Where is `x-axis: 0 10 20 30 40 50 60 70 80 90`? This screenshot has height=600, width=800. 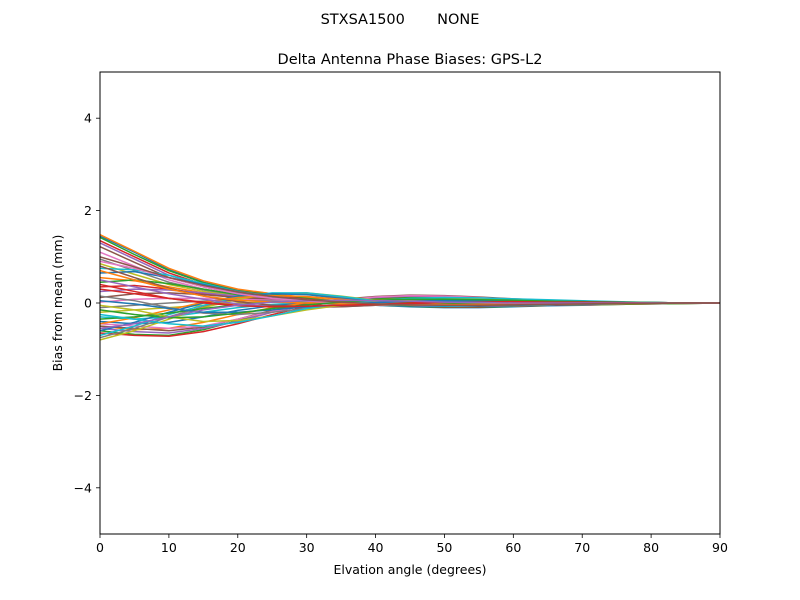 x-axis: 0 10 20 30 40 50 60 70 80 90 is located at coordinates (412, 544).